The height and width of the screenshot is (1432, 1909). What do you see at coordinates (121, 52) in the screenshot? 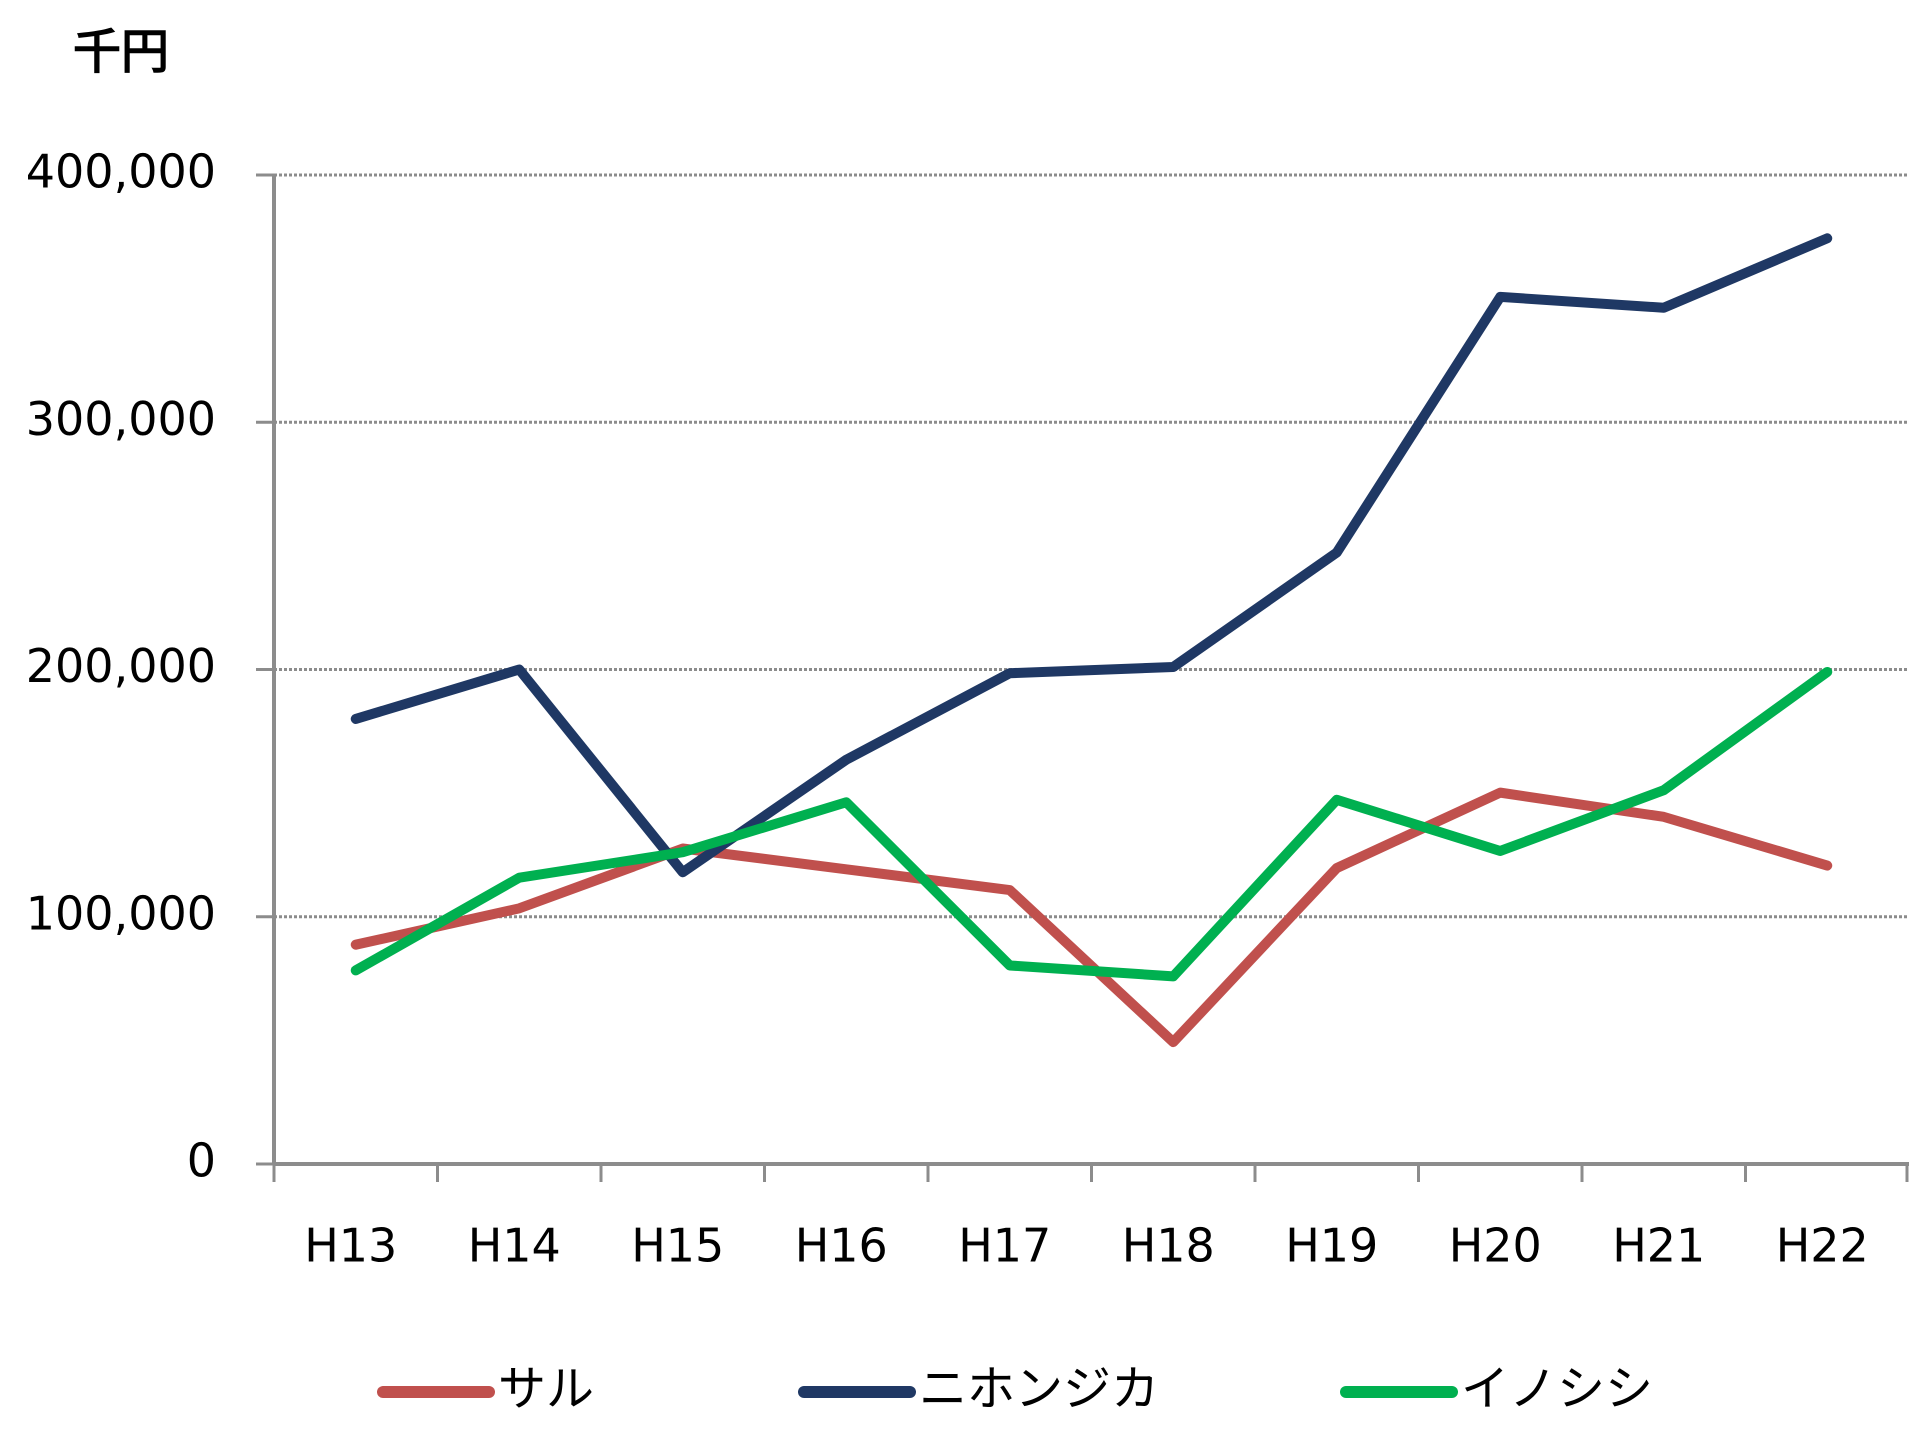
I see `y-axis-unit: 千円` at bounding box center [121, 52].